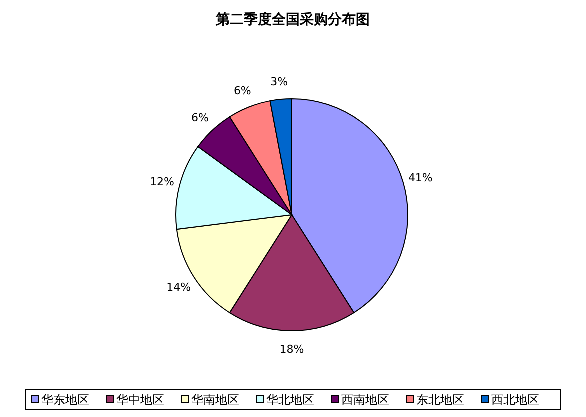  I want to click on chart-title: 第二季度全国采购分布图, so click(292, 19).